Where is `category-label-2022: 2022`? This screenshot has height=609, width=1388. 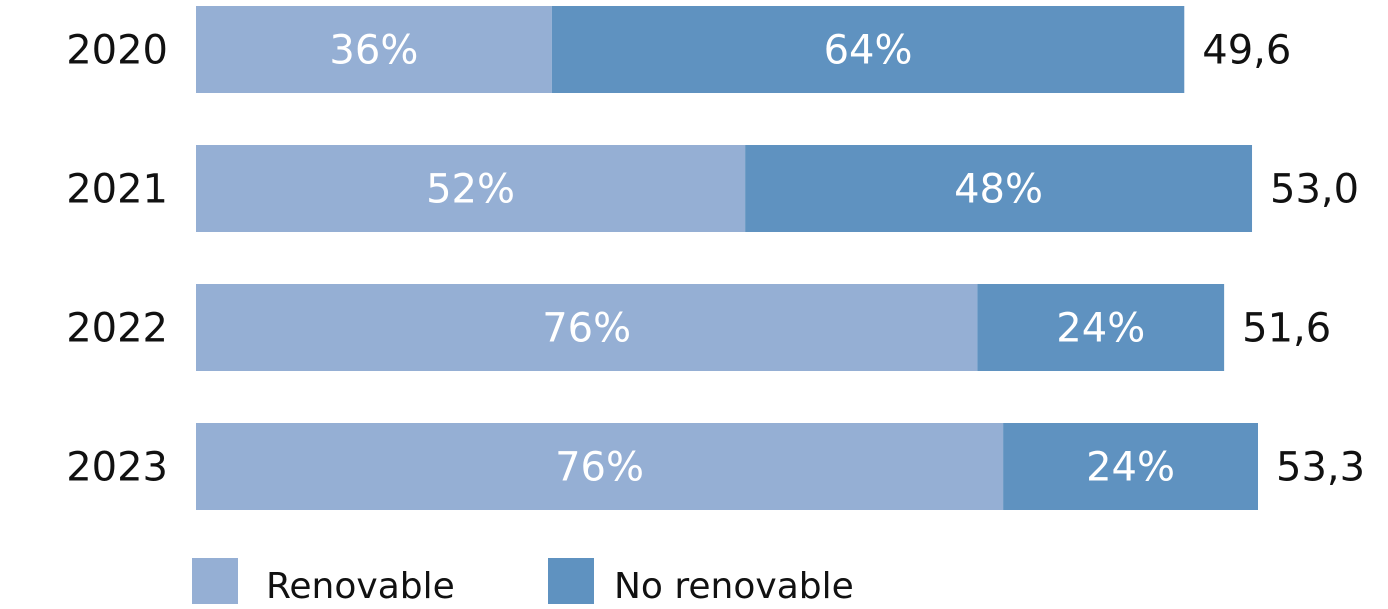 category-label-2022: 2022 is located at coordinates (117, 329).